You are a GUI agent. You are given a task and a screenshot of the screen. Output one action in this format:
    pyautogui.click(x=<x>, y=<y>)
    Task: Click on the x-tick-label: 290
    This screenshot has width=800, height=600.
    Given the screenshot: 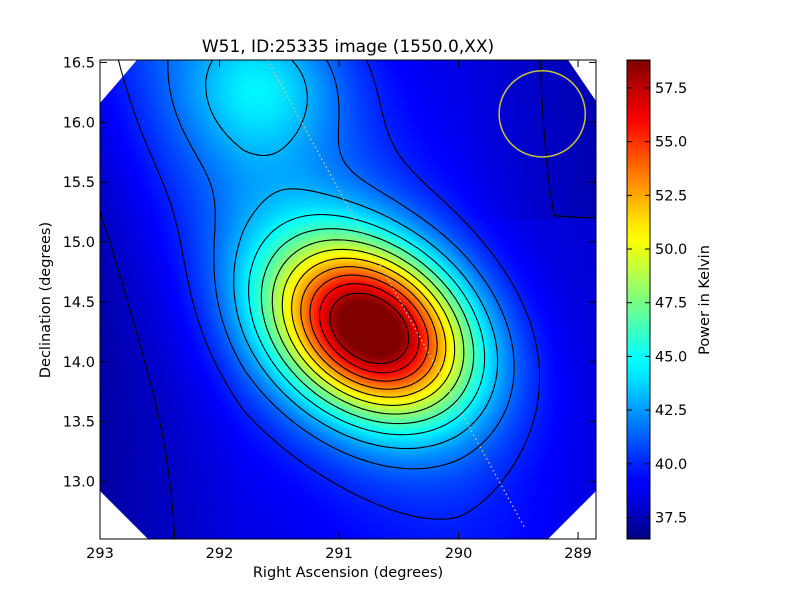 What is the action you would take?
    pyautogui.click(x=459, y=554)
    